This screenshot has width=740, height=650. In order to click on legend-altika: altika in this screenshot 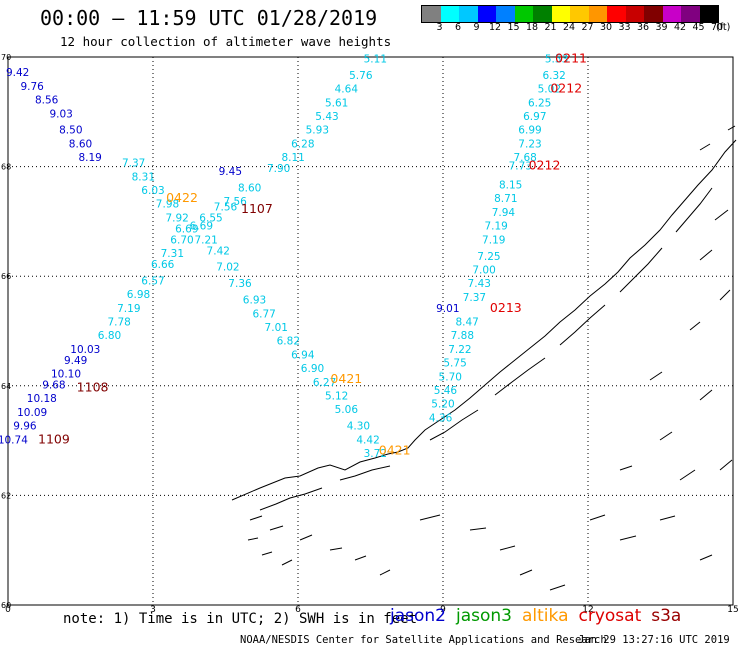, I will do `click(545, 616)`.